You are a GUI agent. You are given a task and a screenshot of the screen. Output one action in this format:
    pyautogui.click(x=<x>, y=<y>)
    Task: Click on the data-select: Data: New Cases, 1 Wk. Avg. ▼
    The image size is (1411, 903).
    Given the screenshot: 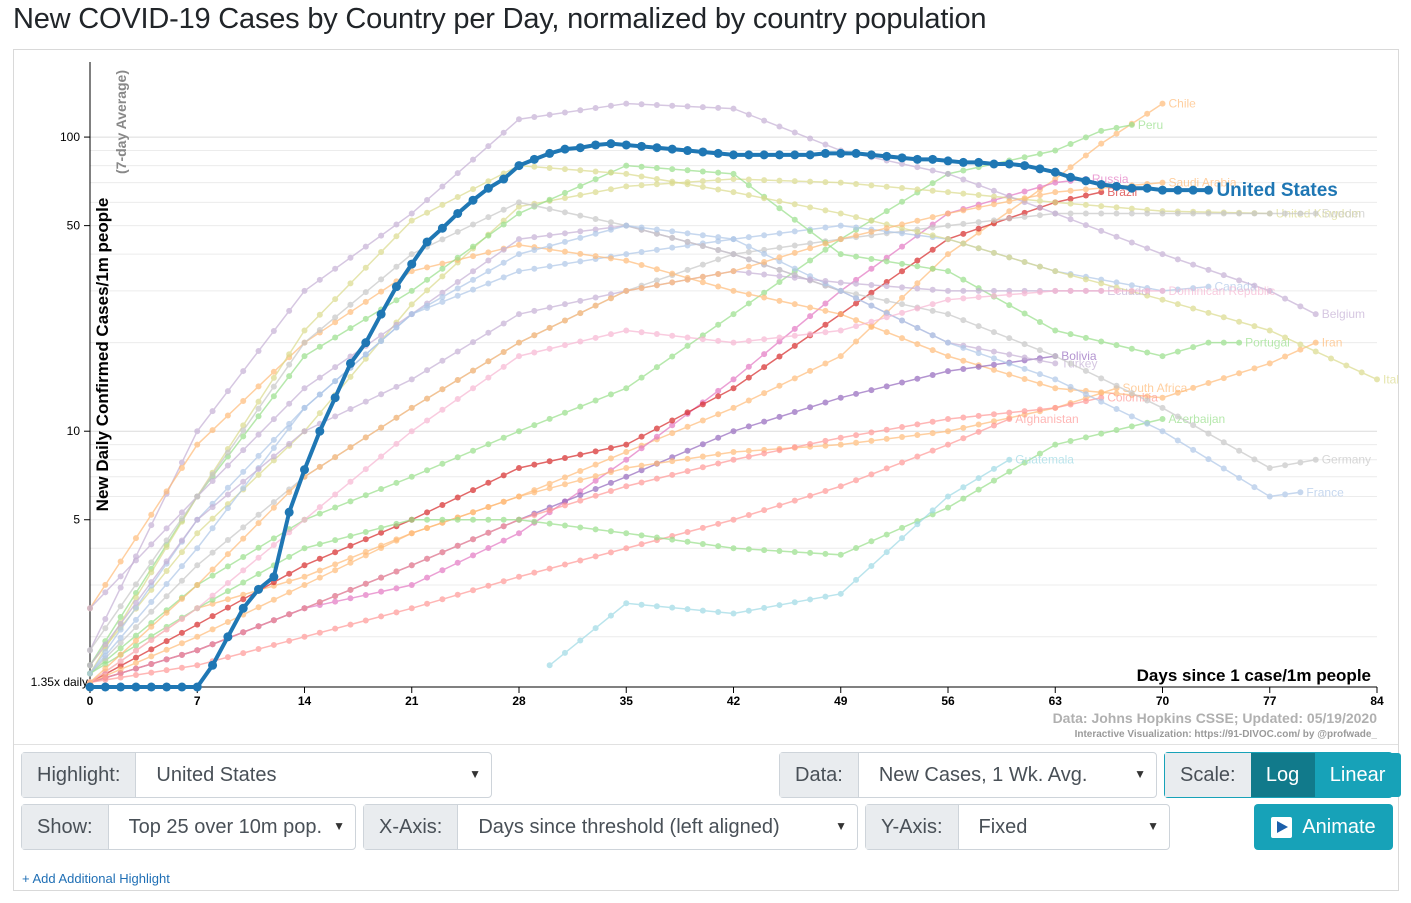 What is the action you would take?
    pyautogui.click(x=968, y=775)
    